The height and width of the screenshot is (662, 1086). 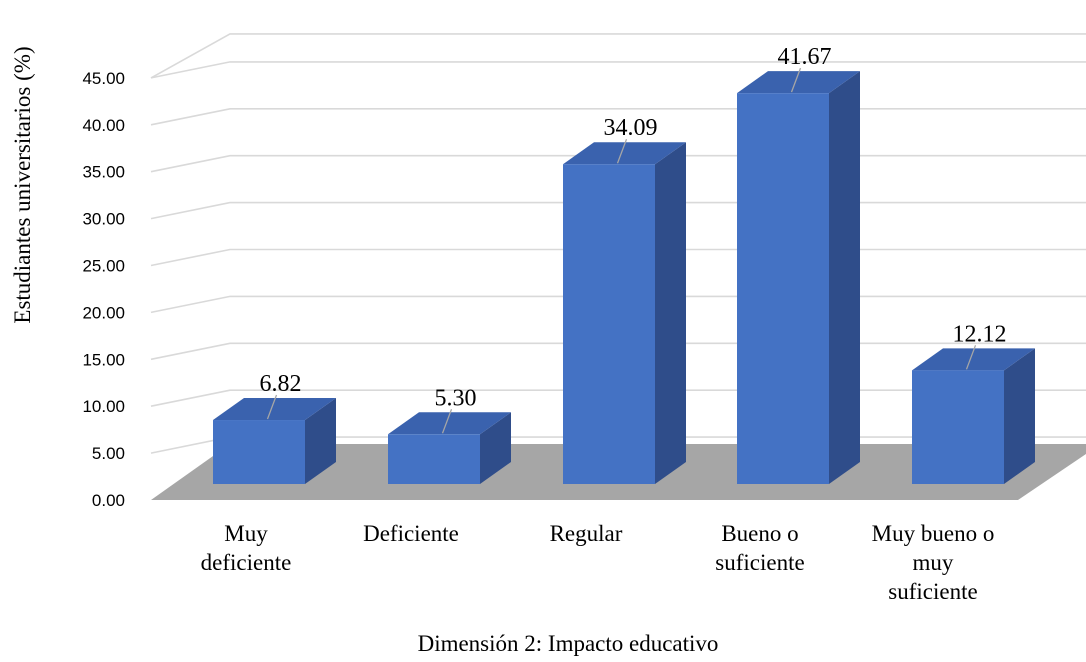 What do you see at coordinates (103, 78) in the screenshot?
I see `y-tick-label: 45.00` at bounding box center [103, 78].